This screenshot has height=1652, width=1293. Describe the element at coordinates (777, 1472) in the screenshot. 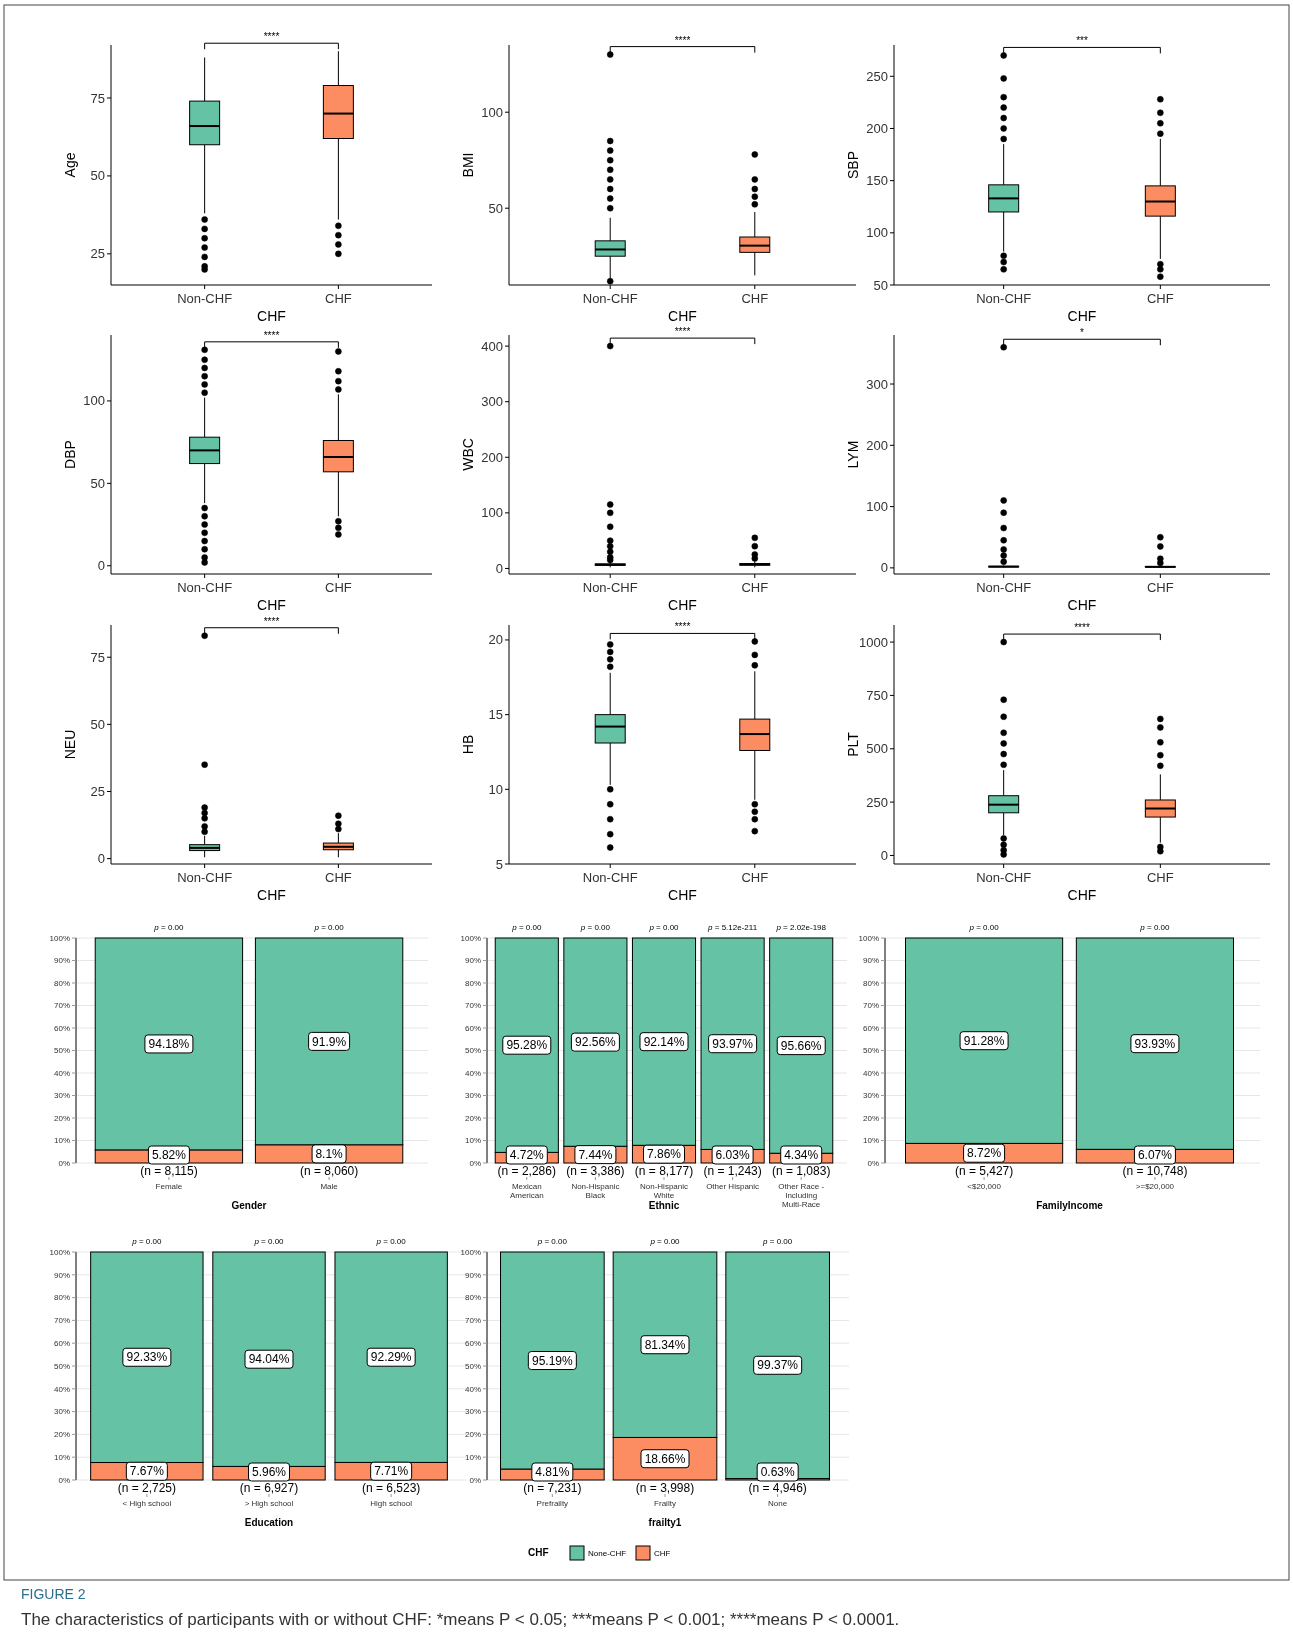

I see `data-label: 0.63%` at that location.